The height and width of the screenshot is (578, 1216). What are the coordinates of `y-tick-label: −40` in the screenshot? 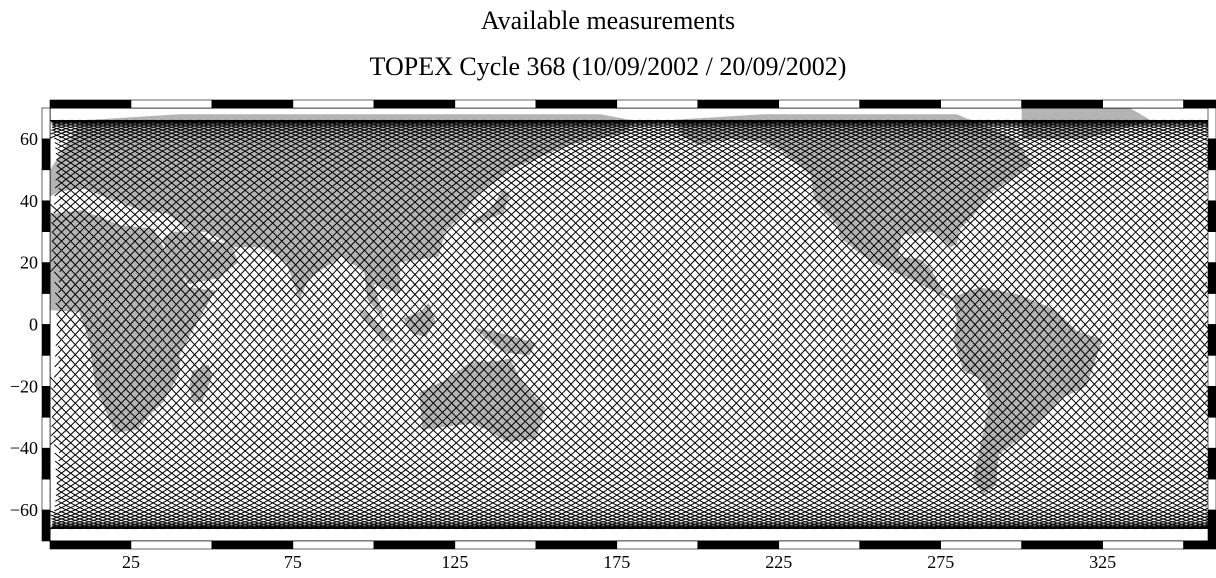 It's located at (24, 448).